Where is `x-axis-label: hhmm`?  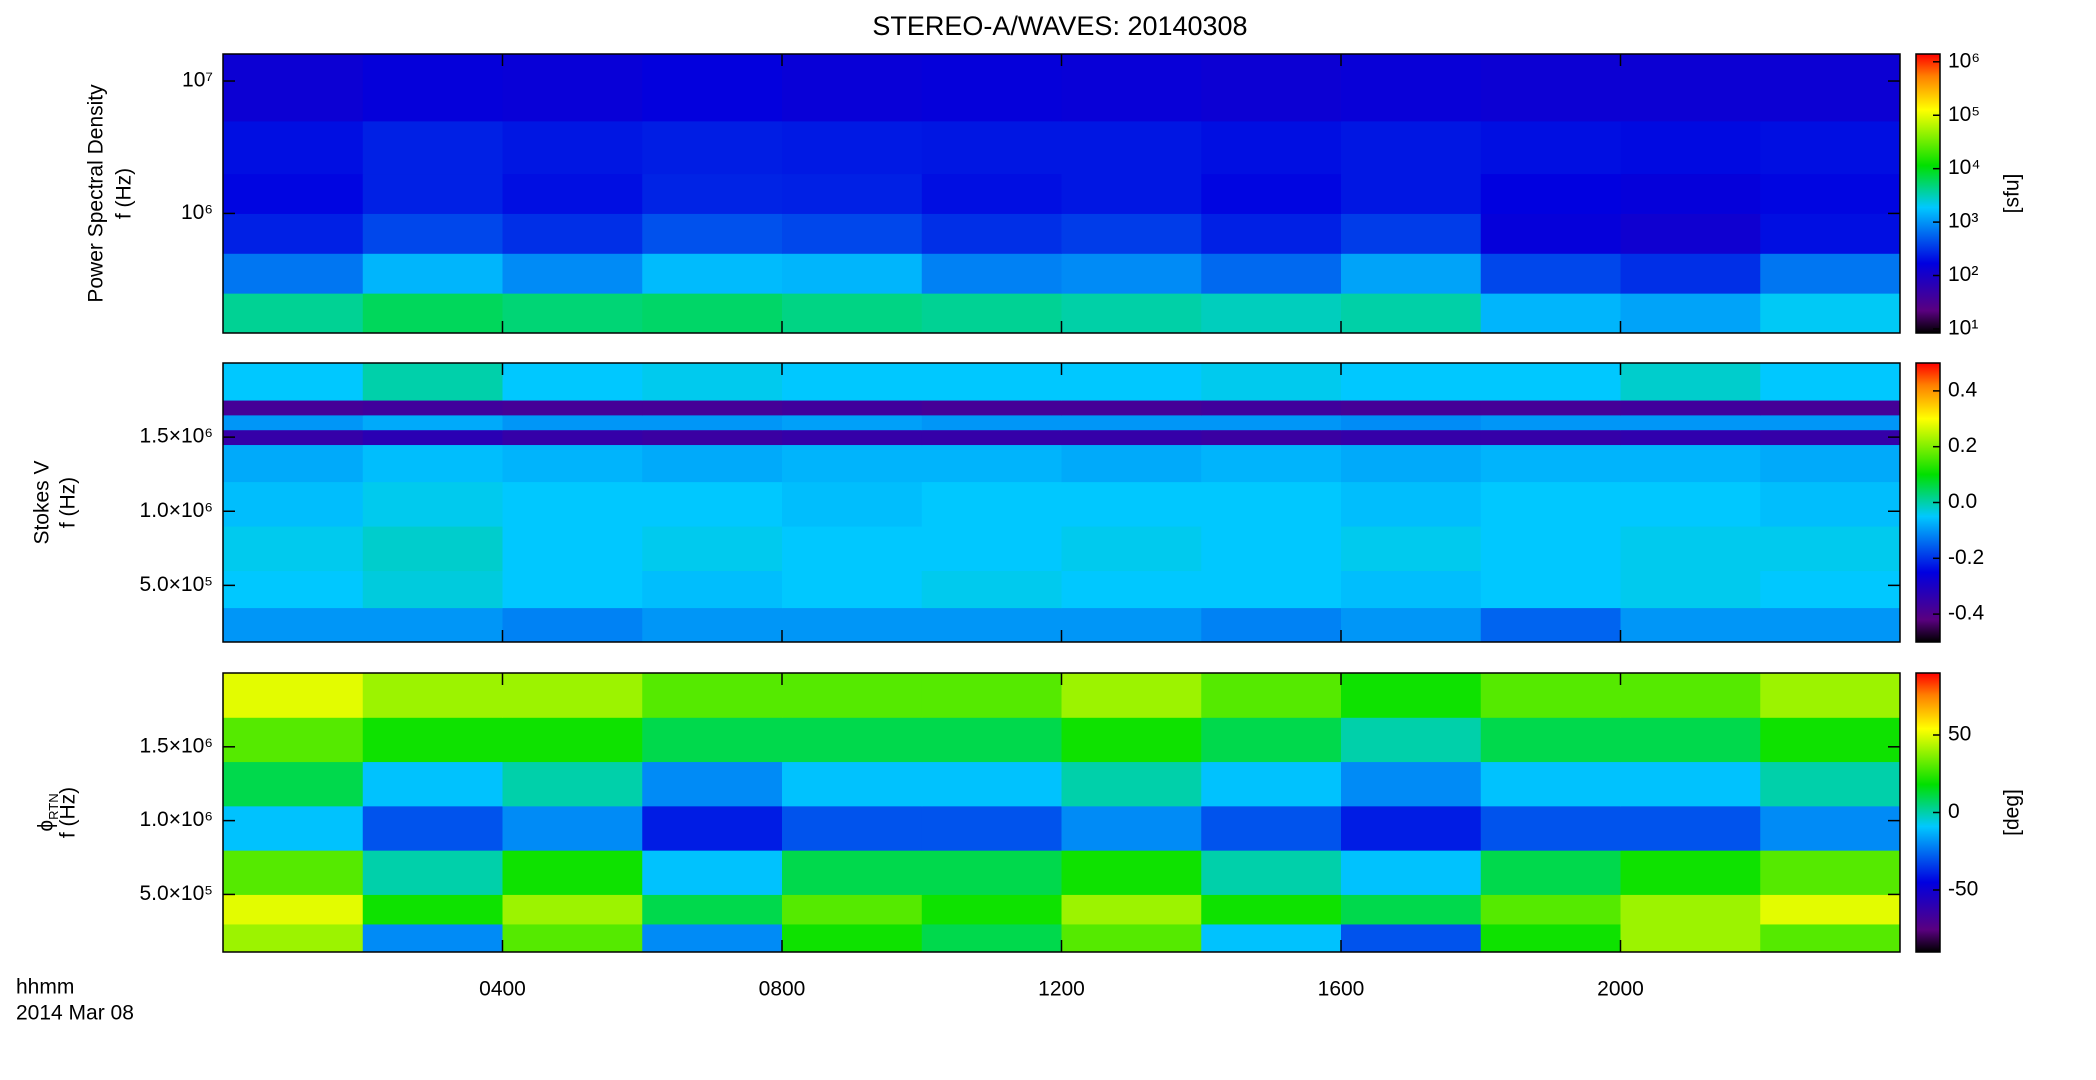
x-axis-label: hhmm is located at coordinates (45, 987).